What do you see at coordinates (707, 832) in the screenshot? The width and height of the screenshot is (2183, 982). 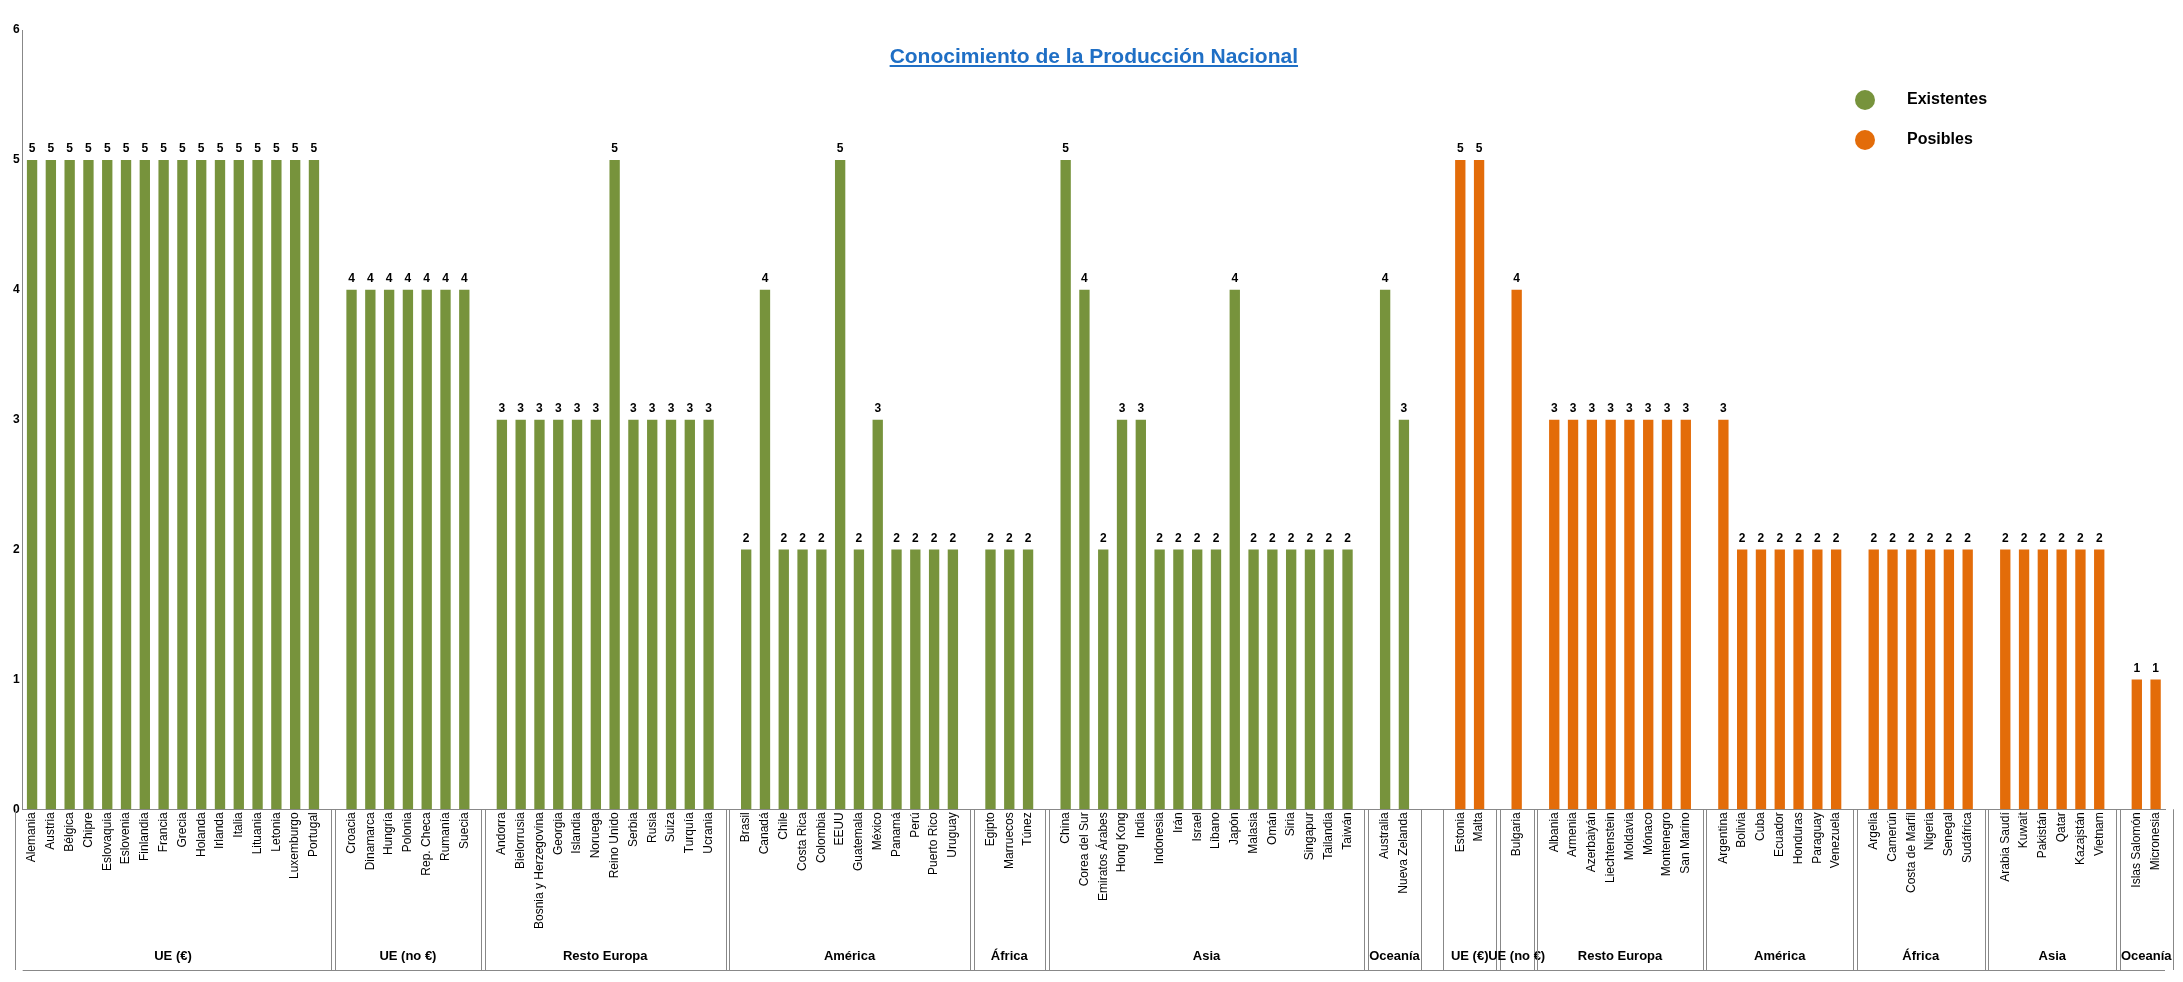 I see `x-tick-label: Ucrania` at bounding box center [707, 832].